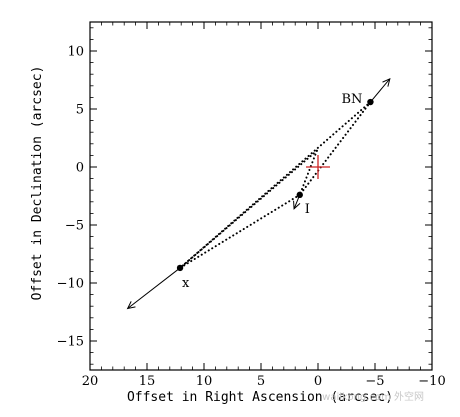  Describe the element at coordinates (307, 209) in the screenshot. I see `point-label-I: I` at that location.